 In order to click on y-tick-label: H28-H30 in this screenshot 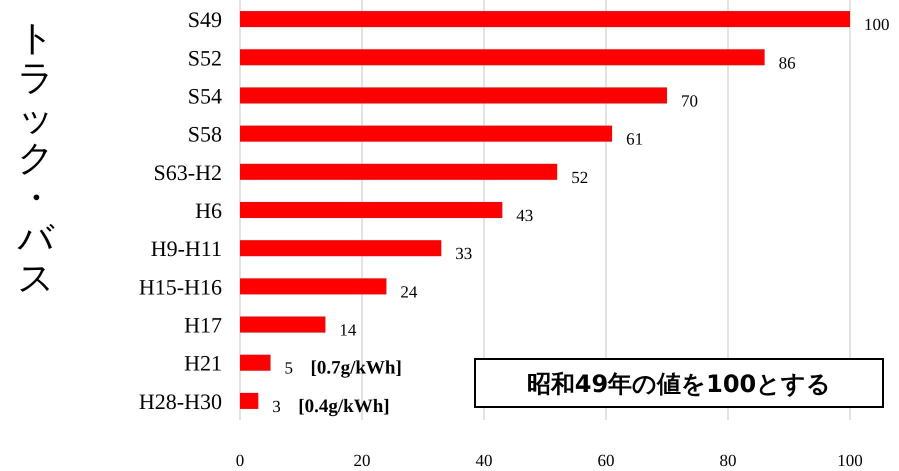, I will do `click(180, 401)`.